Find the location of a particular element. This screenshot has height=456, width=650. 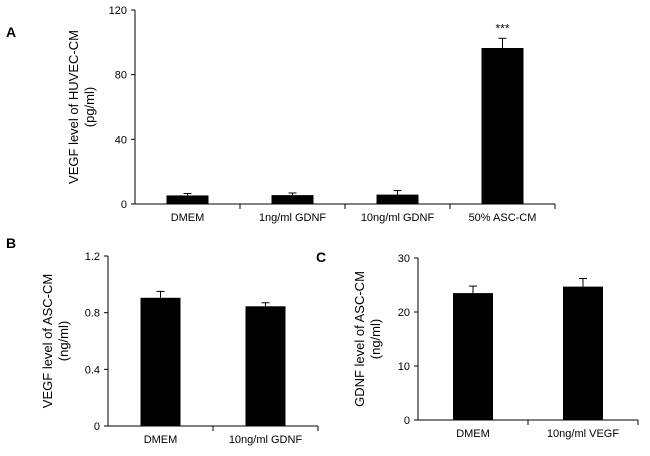

chart-c-y-tick-label: 0 is located at coordinates (407, 421).